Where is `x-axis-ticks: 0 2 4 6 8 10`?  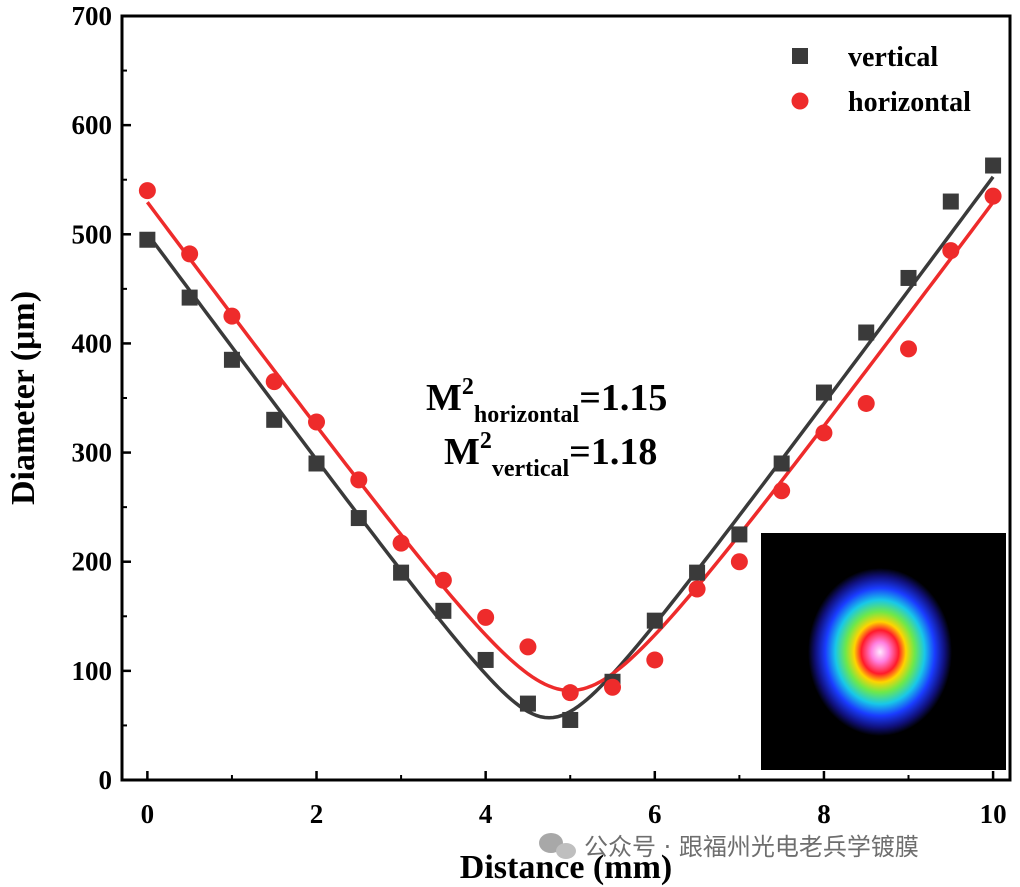
x-axis-ticks: 0 2 4 6 8 10 is located at coordinates (574, 800).